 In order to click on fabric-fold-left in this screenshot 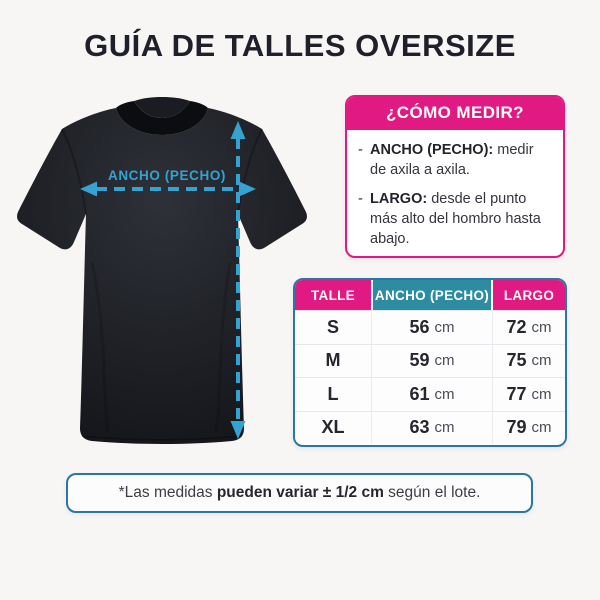, I will do `click(100, 347)`.